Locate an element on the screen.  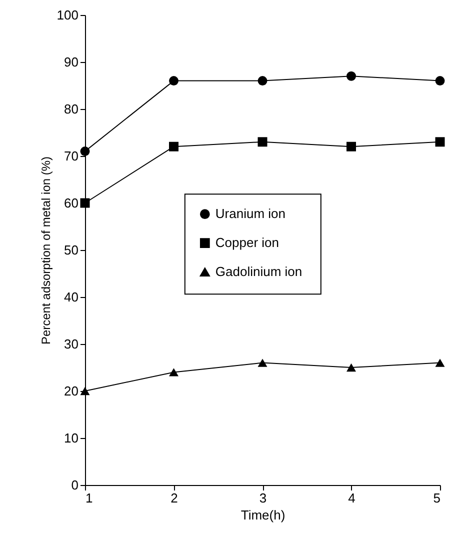
x-tick-label: 1 is located at coordinates (89, 498).